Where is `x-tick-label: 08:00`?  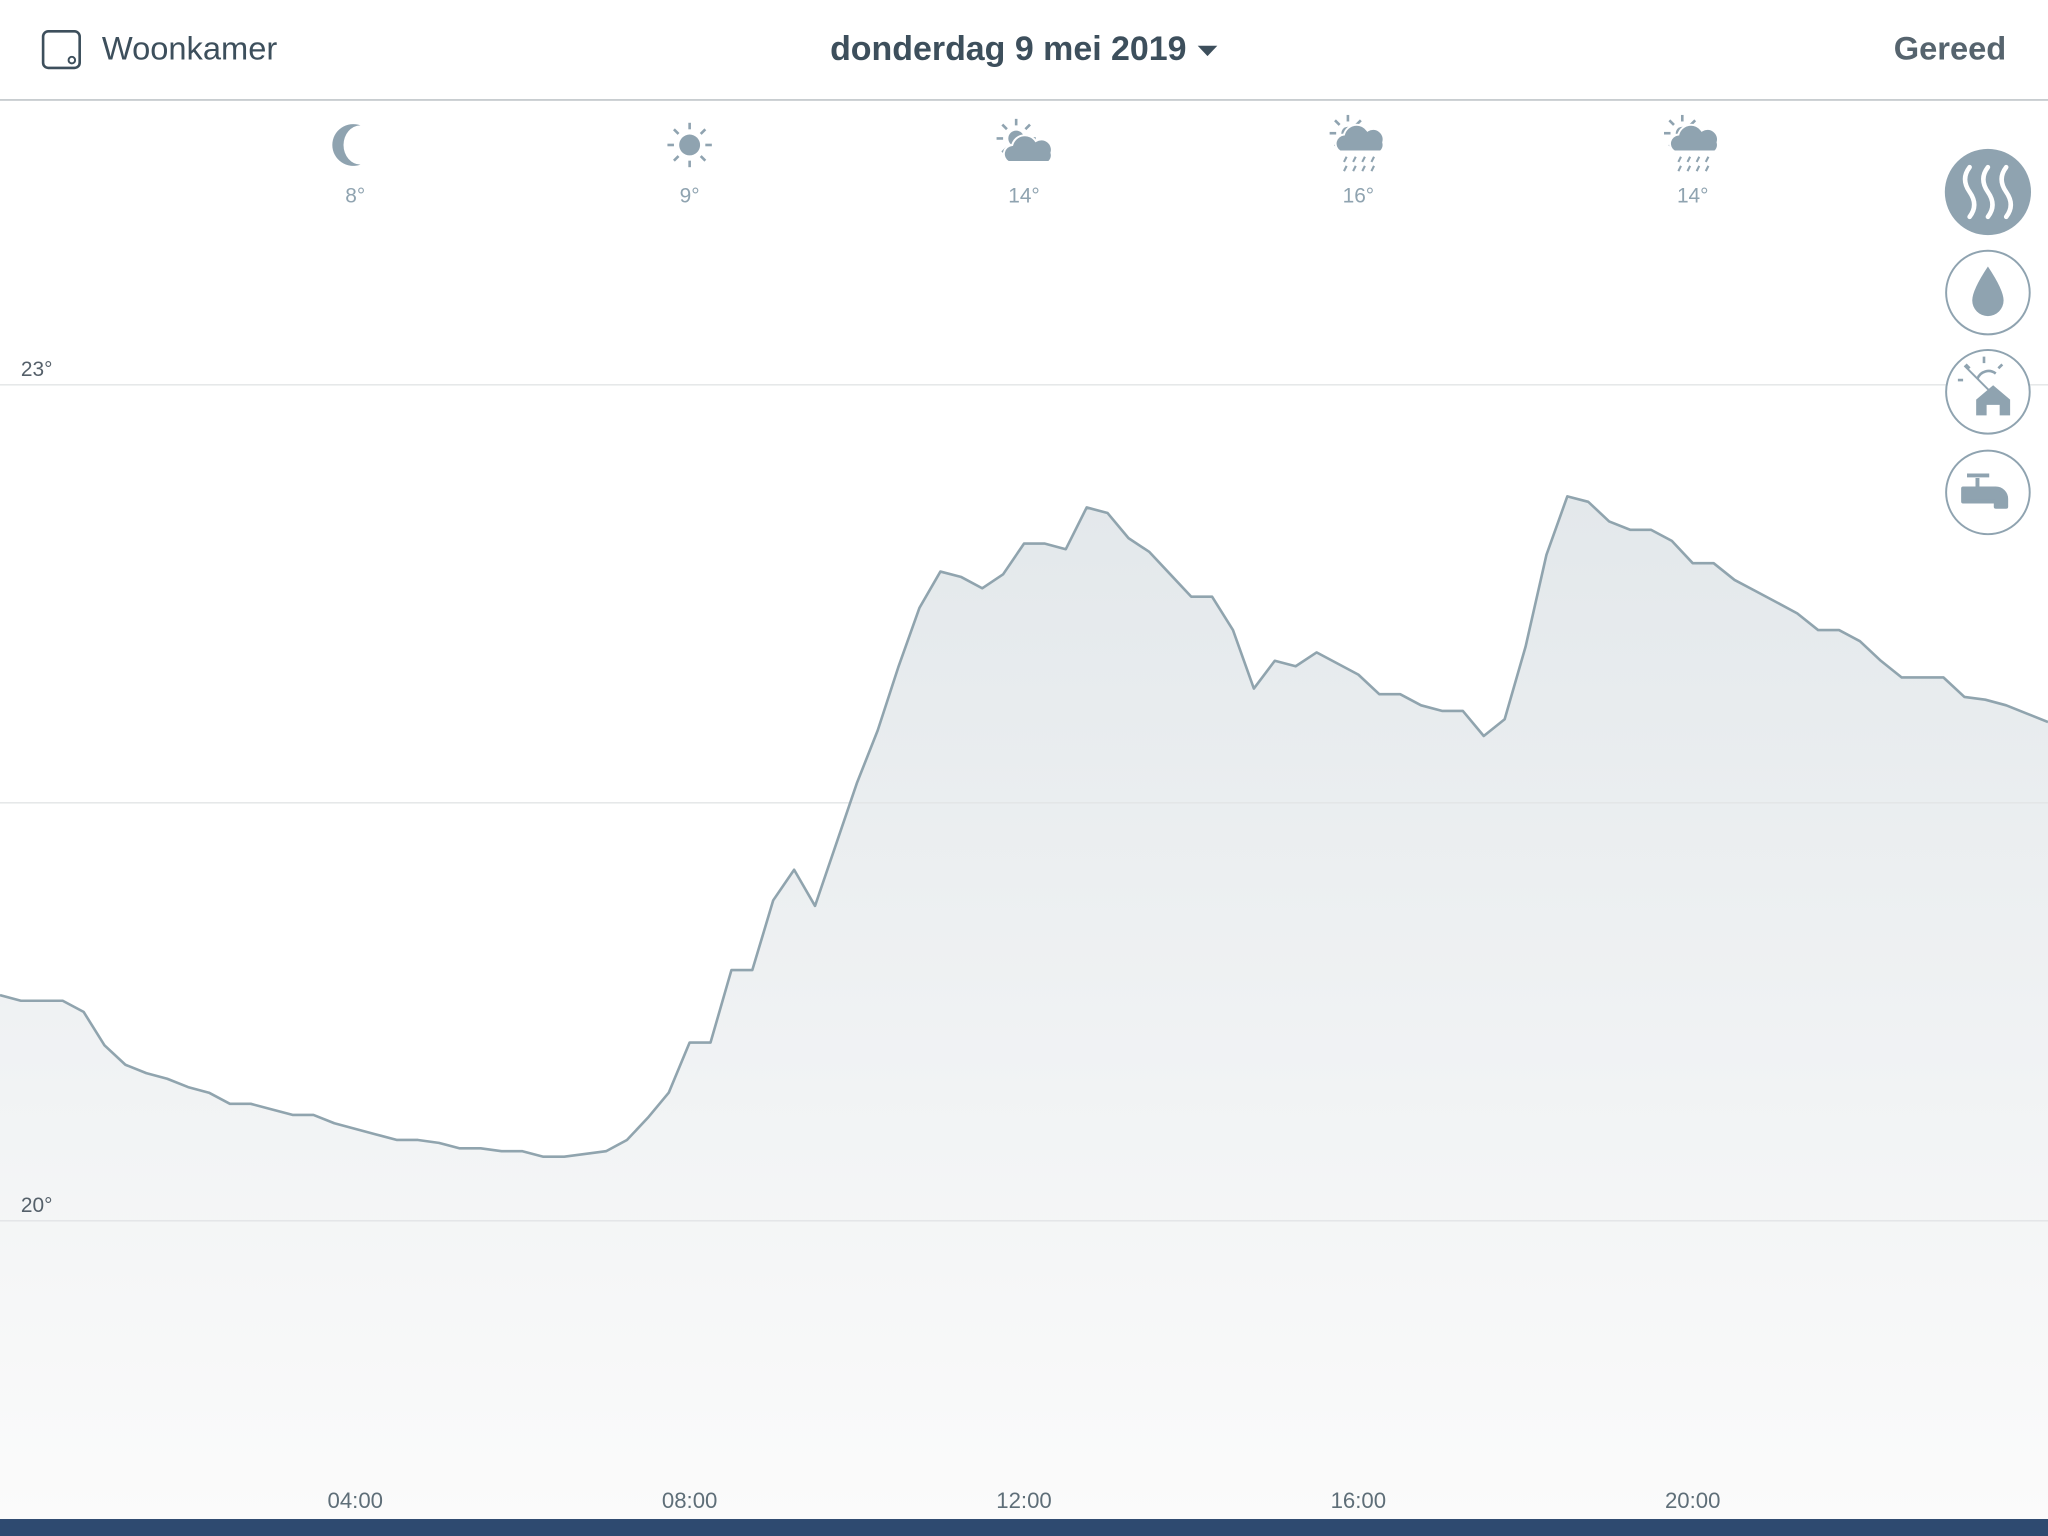 x-tick-label: 08:00 is located at coordinates (690, 1500).